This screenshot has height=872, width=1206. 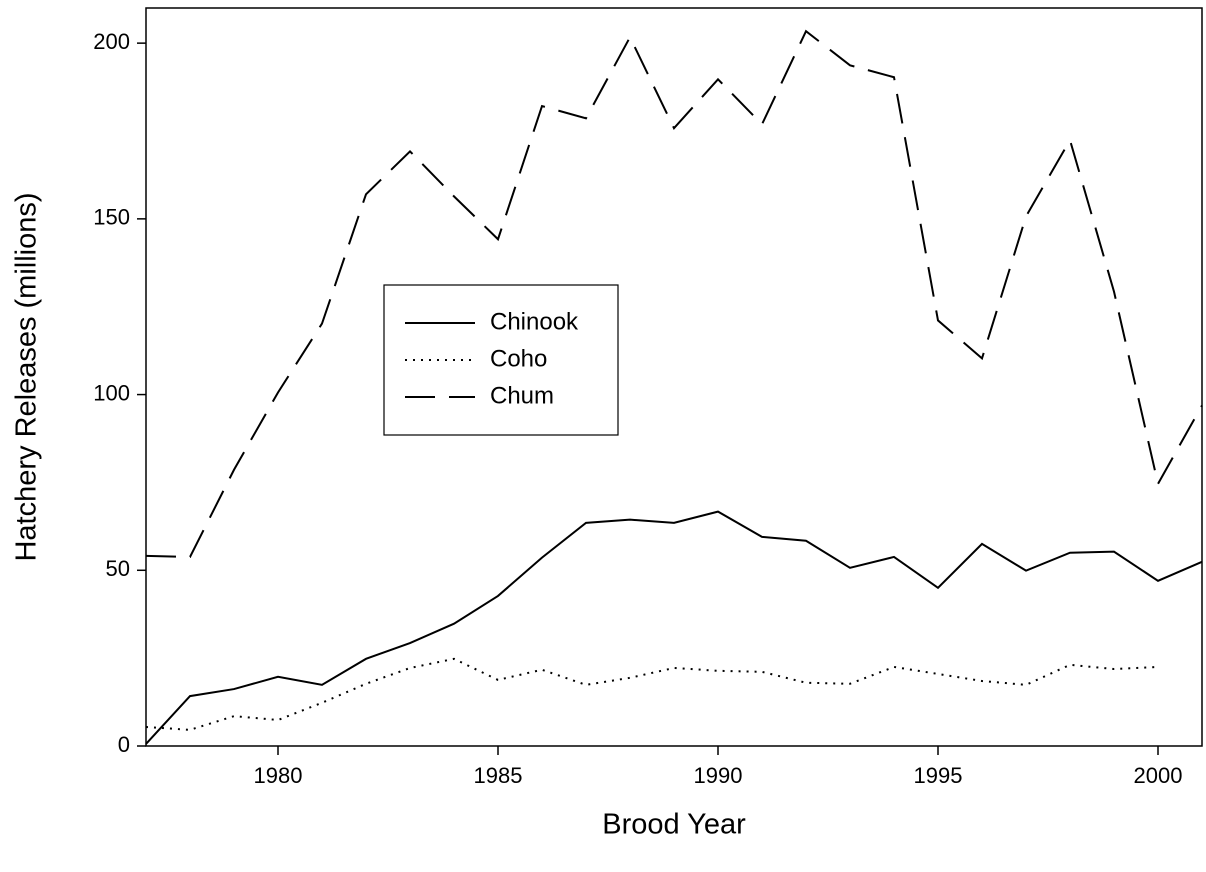 I want to click on y-tick-label: 100, so click(x=111, y=392).